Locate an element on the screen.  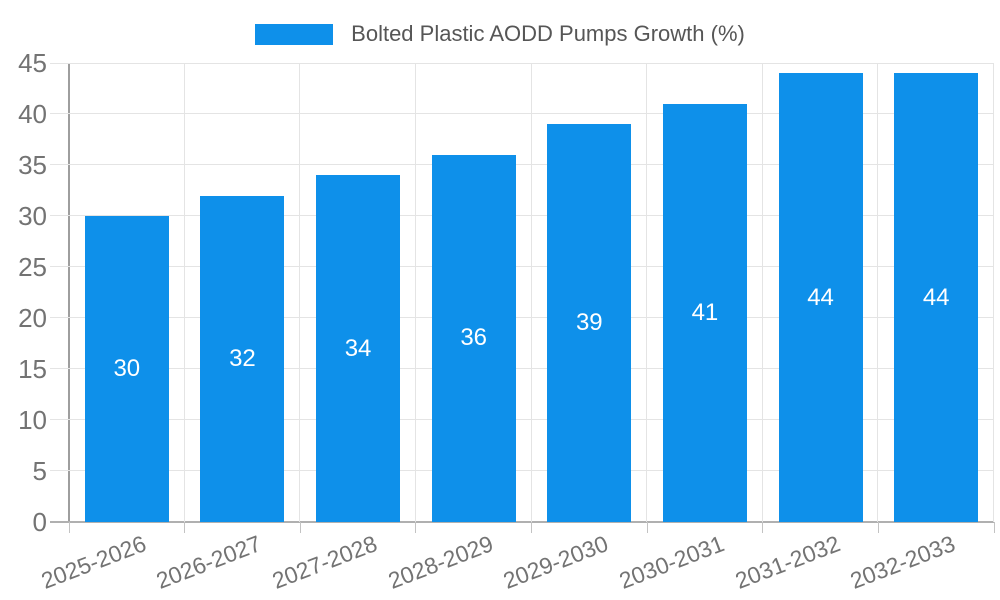
legend: Bolted Plastic AODD Pumps Growth (%) is located at coordinates (500, 34).